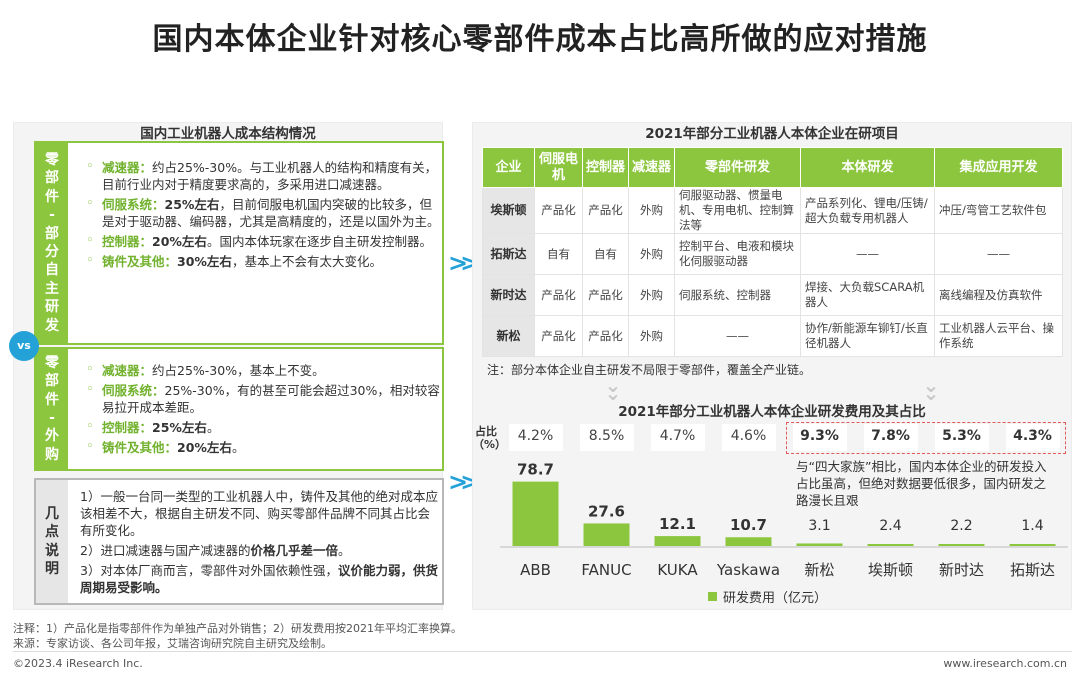 The height and width of the screenshot is (682, 1080). What do you see at coordinates (1032, 570) in the screenshot?
I see `x-tick-label: 拓斯达` at bounding box center [1032, 570].